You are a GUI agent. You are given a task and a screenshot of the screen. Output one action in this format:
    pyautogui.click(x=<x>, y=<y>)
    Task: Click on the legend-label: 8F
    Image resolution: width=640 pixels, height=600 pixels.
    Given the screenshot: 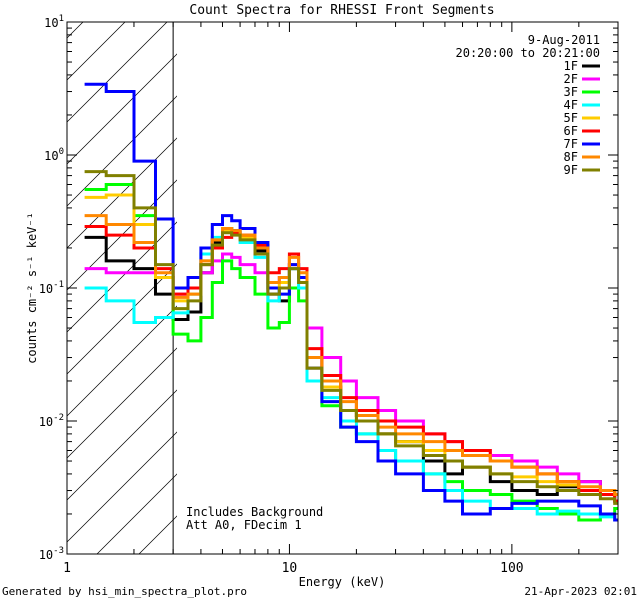 What is the action you would take?
    pyautogui.click(x=571, y=157)
    